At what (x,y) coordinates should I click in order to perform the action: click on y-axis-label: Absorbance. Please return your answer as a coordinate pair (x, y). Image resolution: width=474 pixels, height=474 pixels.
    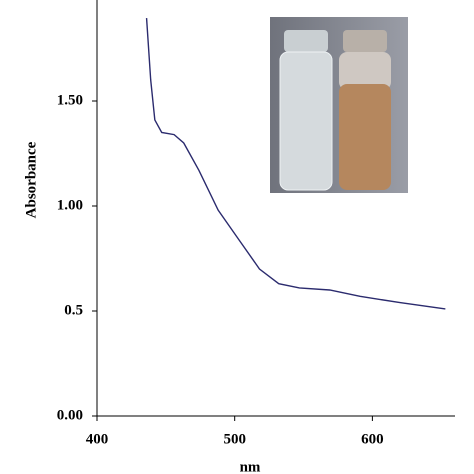
    Looking at the image, I should click on (31, 179).